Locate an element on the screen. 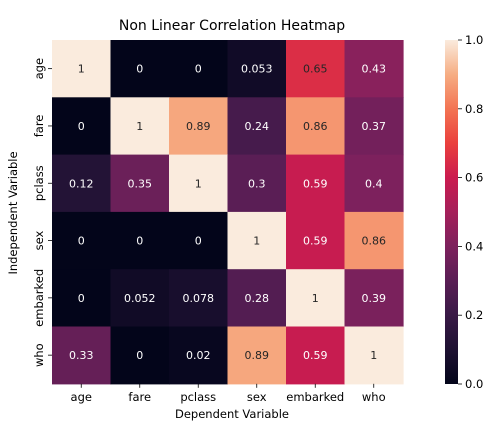  y-axis-label: Independent Variable is located at coordinates (13, 212).